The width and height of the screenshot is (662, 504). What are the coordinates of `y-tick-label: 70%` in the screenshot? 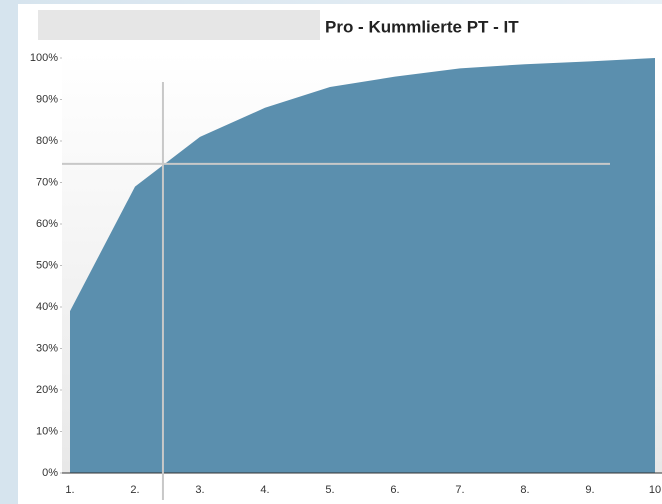 It's located at (47, 182).